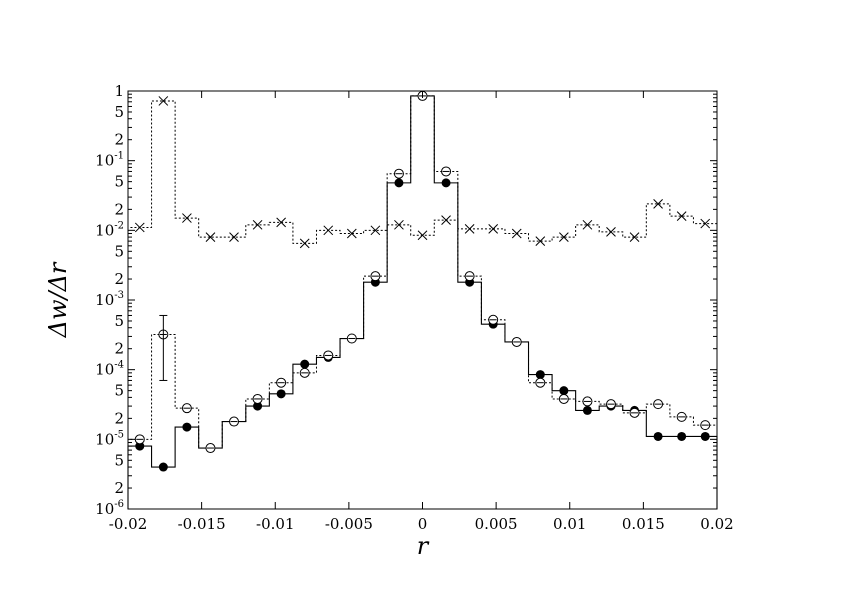  I want to click on y-tick-label: 10⁻⁴, so click(109, 369).